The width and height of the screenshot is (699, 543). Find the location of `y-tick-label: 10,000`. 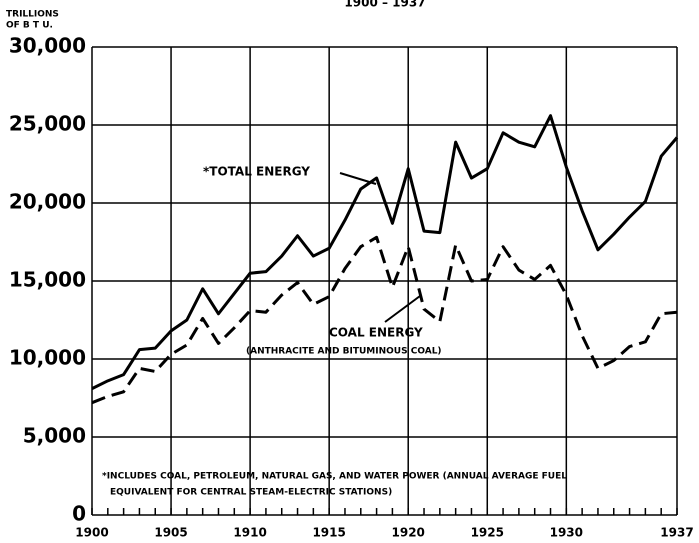

y-tick-label: 10,000 is located at coordinates (47, 358).